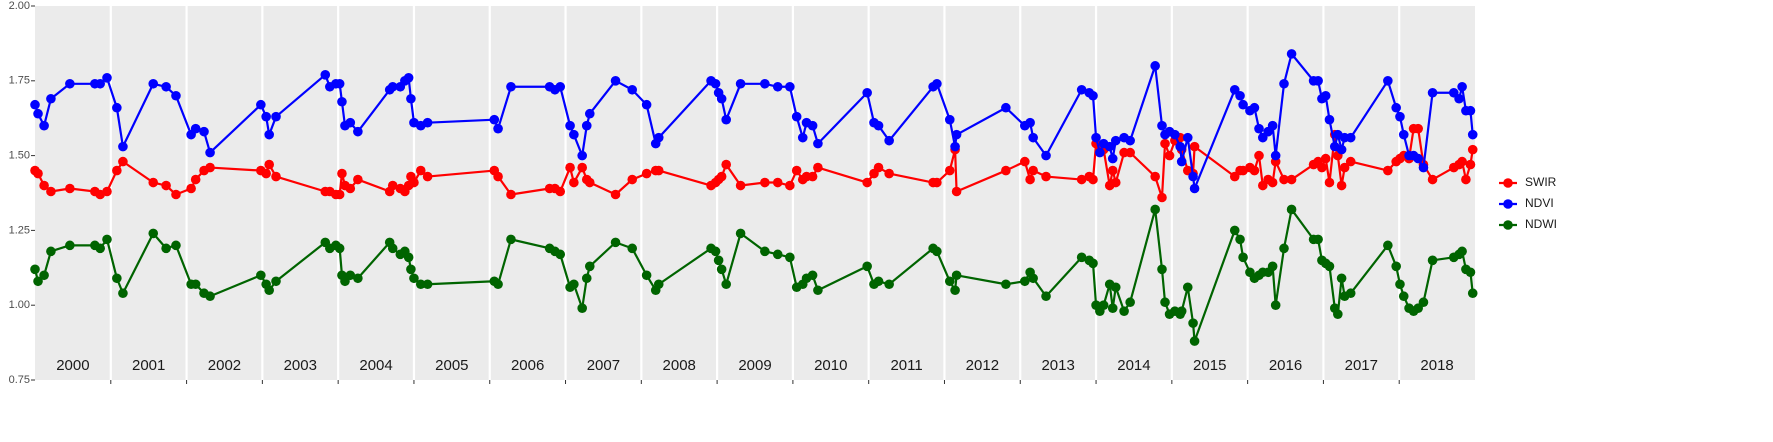 The width and height of the screenshot is (1773, 442). I want to click on year-label: 2004, so click(375, 365).